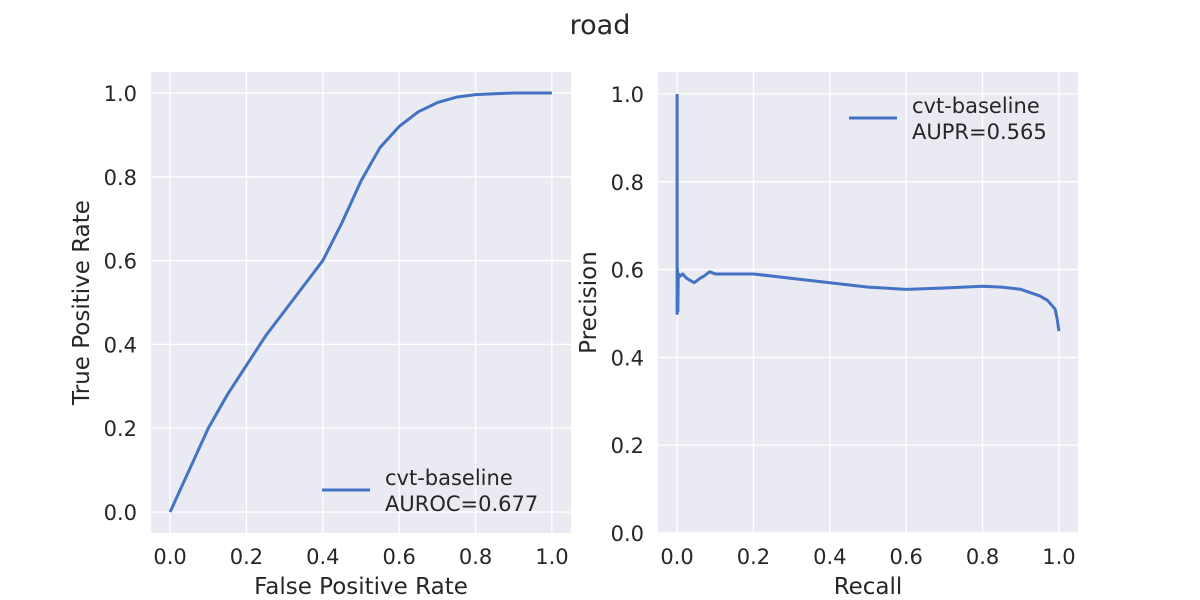 The width and height of the screenshot is (1200, 600). Describe the element at coordinates (120, 429) in the screenshot. I see `roc-y-tick-label: 0.2` at that location.